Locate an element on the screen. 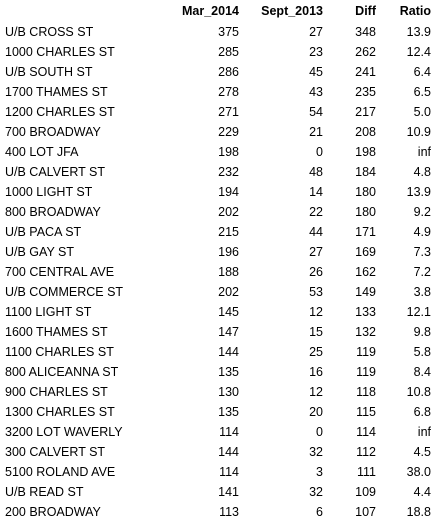  cell-sept-2013: 14 is located at coordinates (281, 192).